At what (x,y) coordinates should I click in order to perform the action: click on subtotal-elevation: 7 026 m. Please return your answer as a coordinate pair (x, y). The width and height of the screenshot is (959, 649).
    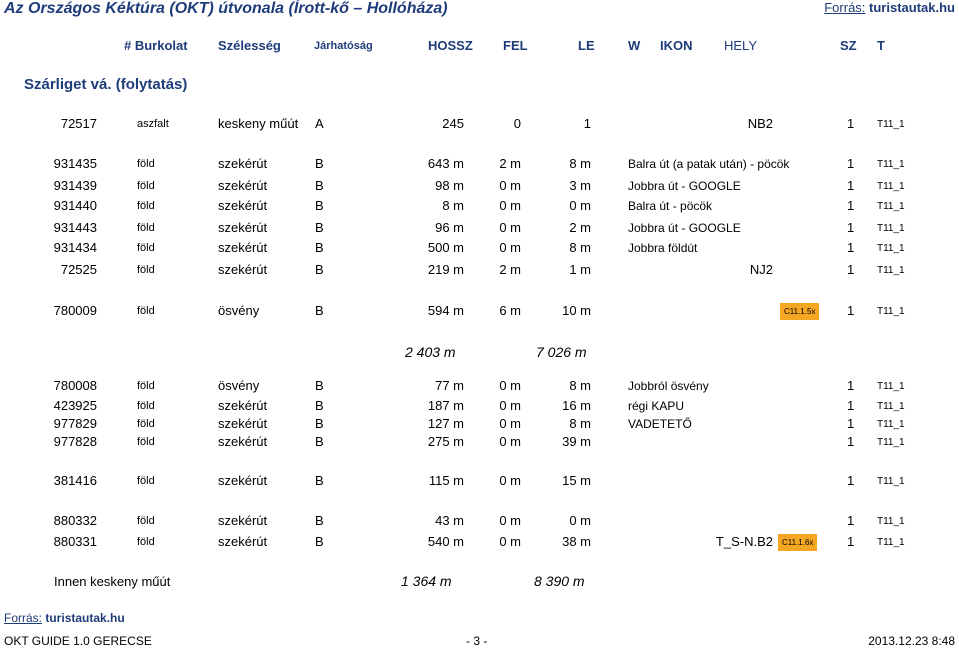
    Looking at the image, I should click on (561, 352).